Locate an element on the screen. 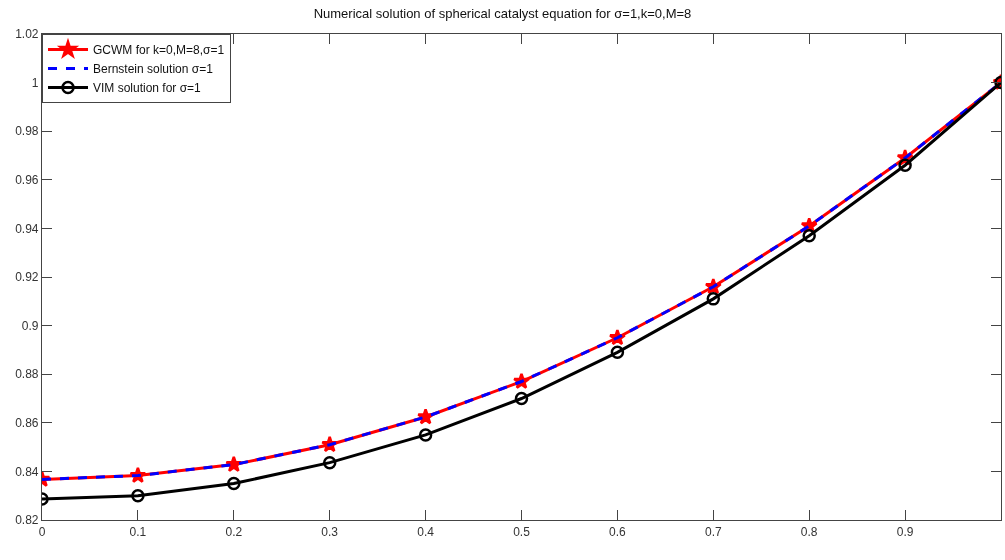  legend-label: VIM solution for σ=1 is located at coordinates (147, 88).